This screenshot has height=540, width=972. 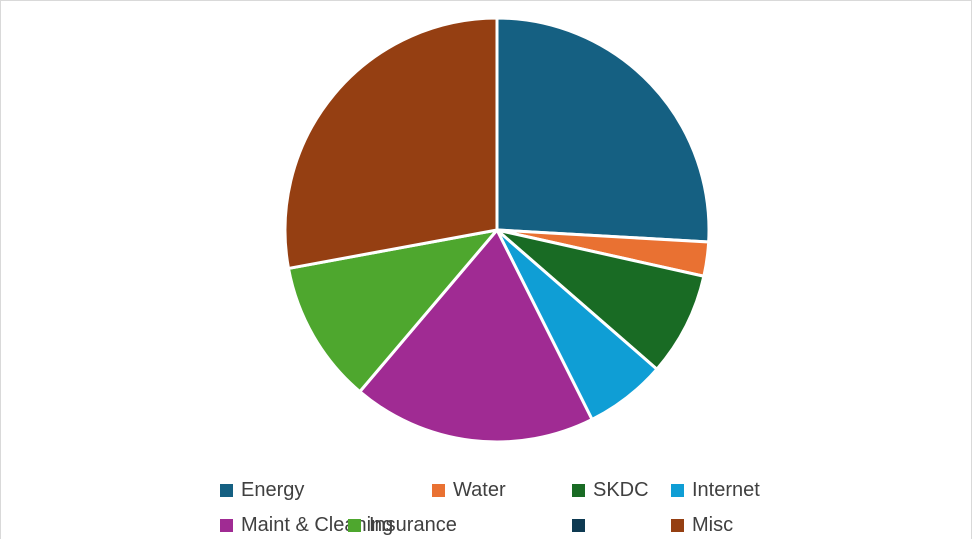 What do you see at coordinates (393, 311) in the screenshot?
I see `pie-slice-insurance` at bounding box center [393, 311].